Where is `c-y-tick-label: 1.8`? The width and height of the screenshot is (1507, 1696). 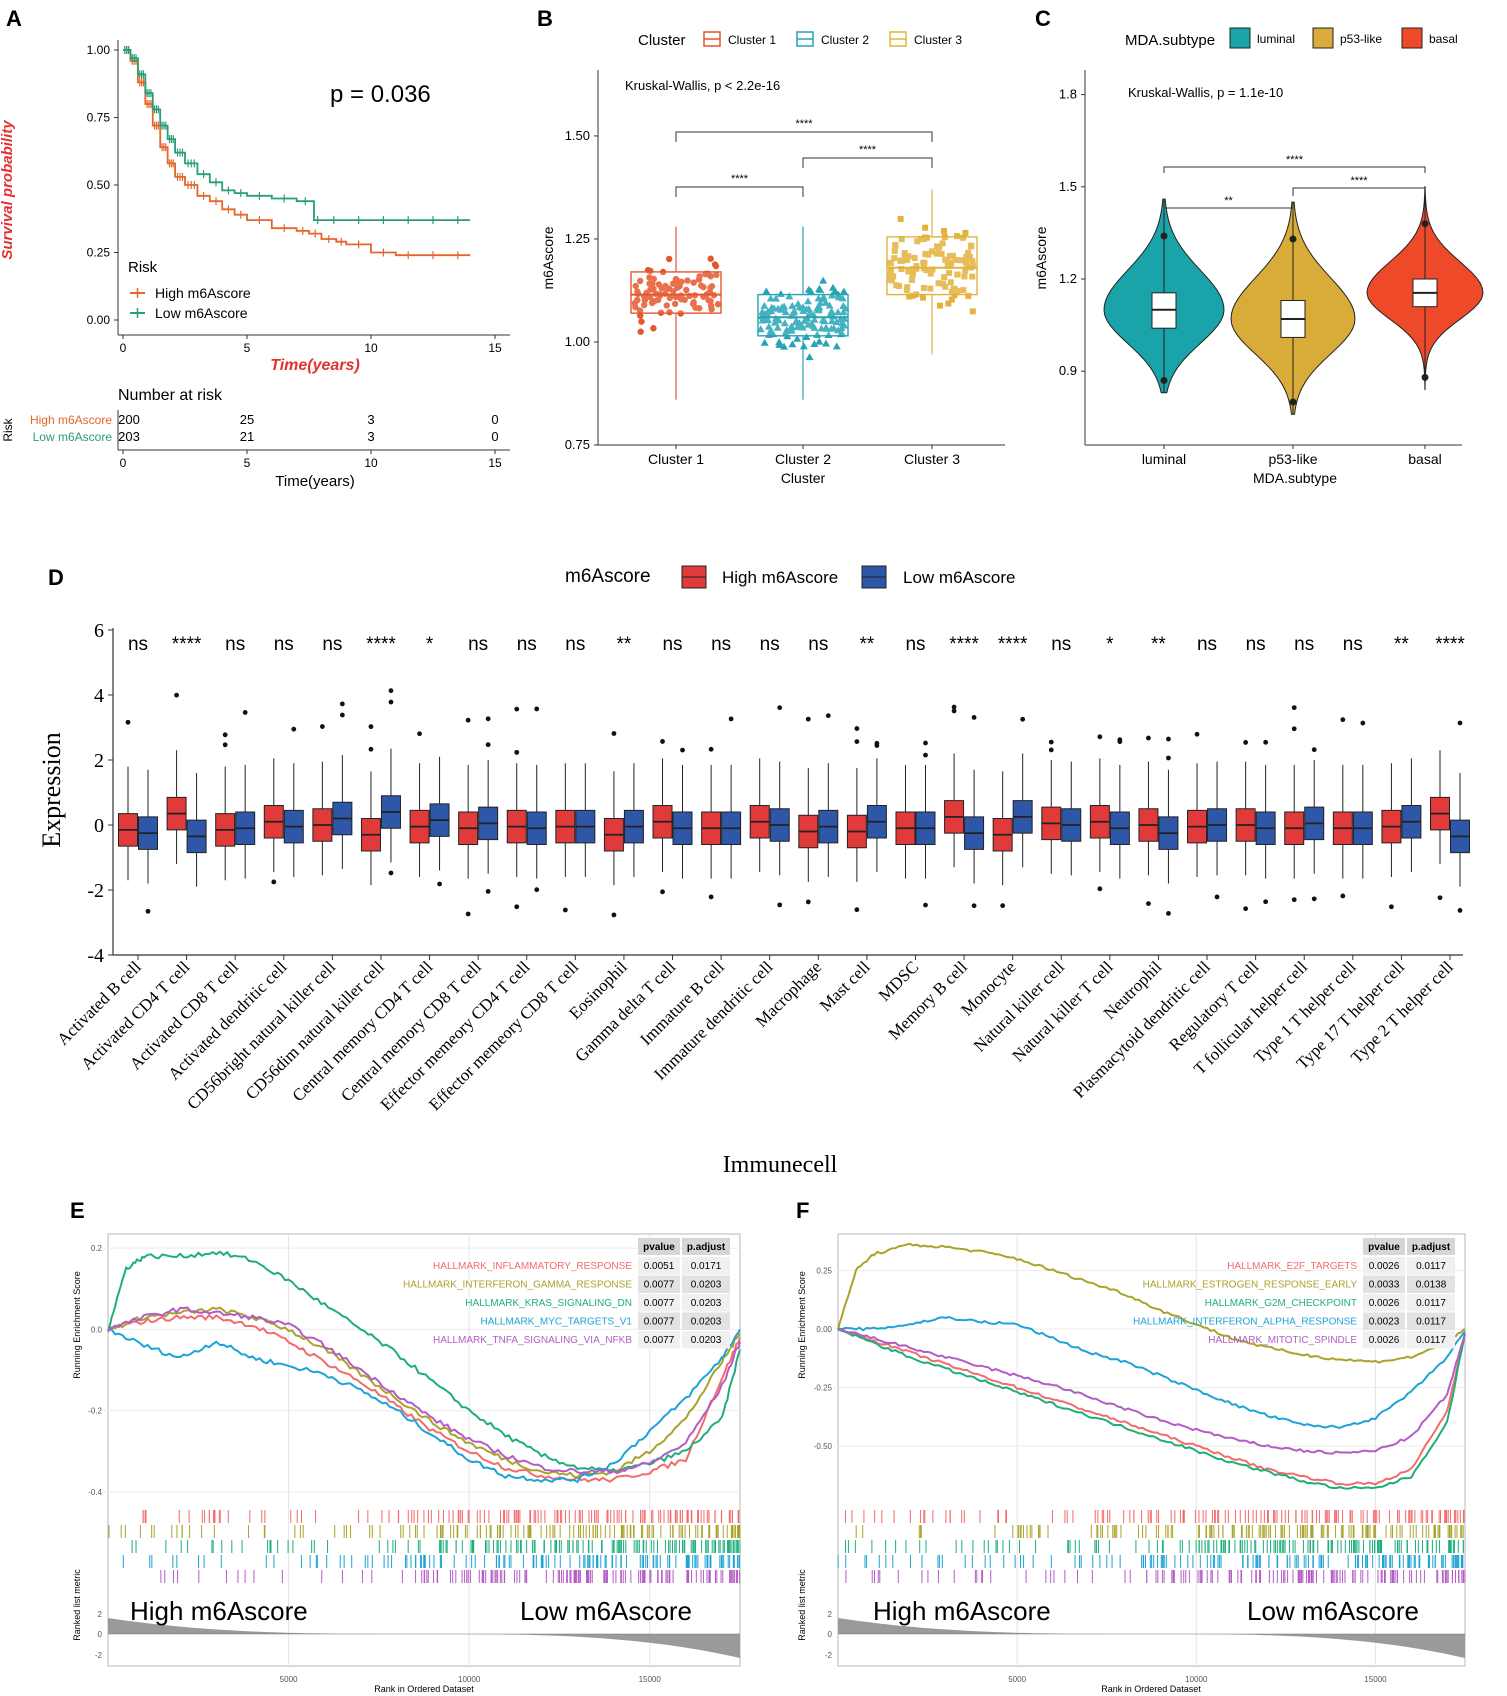
c-y-tick-label: 1.8 is located at coordinates (1068, 94).